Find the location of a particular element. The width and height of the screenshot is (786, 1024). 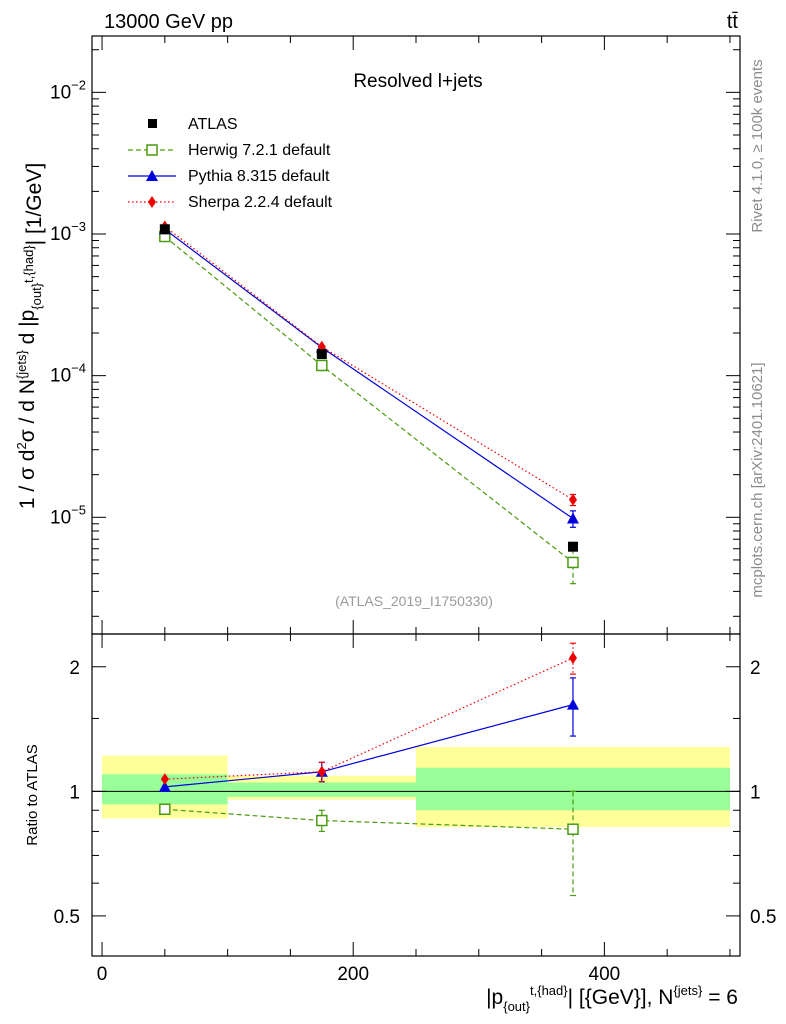

legend-sherpa-marker is located at coordinates (152, 202).